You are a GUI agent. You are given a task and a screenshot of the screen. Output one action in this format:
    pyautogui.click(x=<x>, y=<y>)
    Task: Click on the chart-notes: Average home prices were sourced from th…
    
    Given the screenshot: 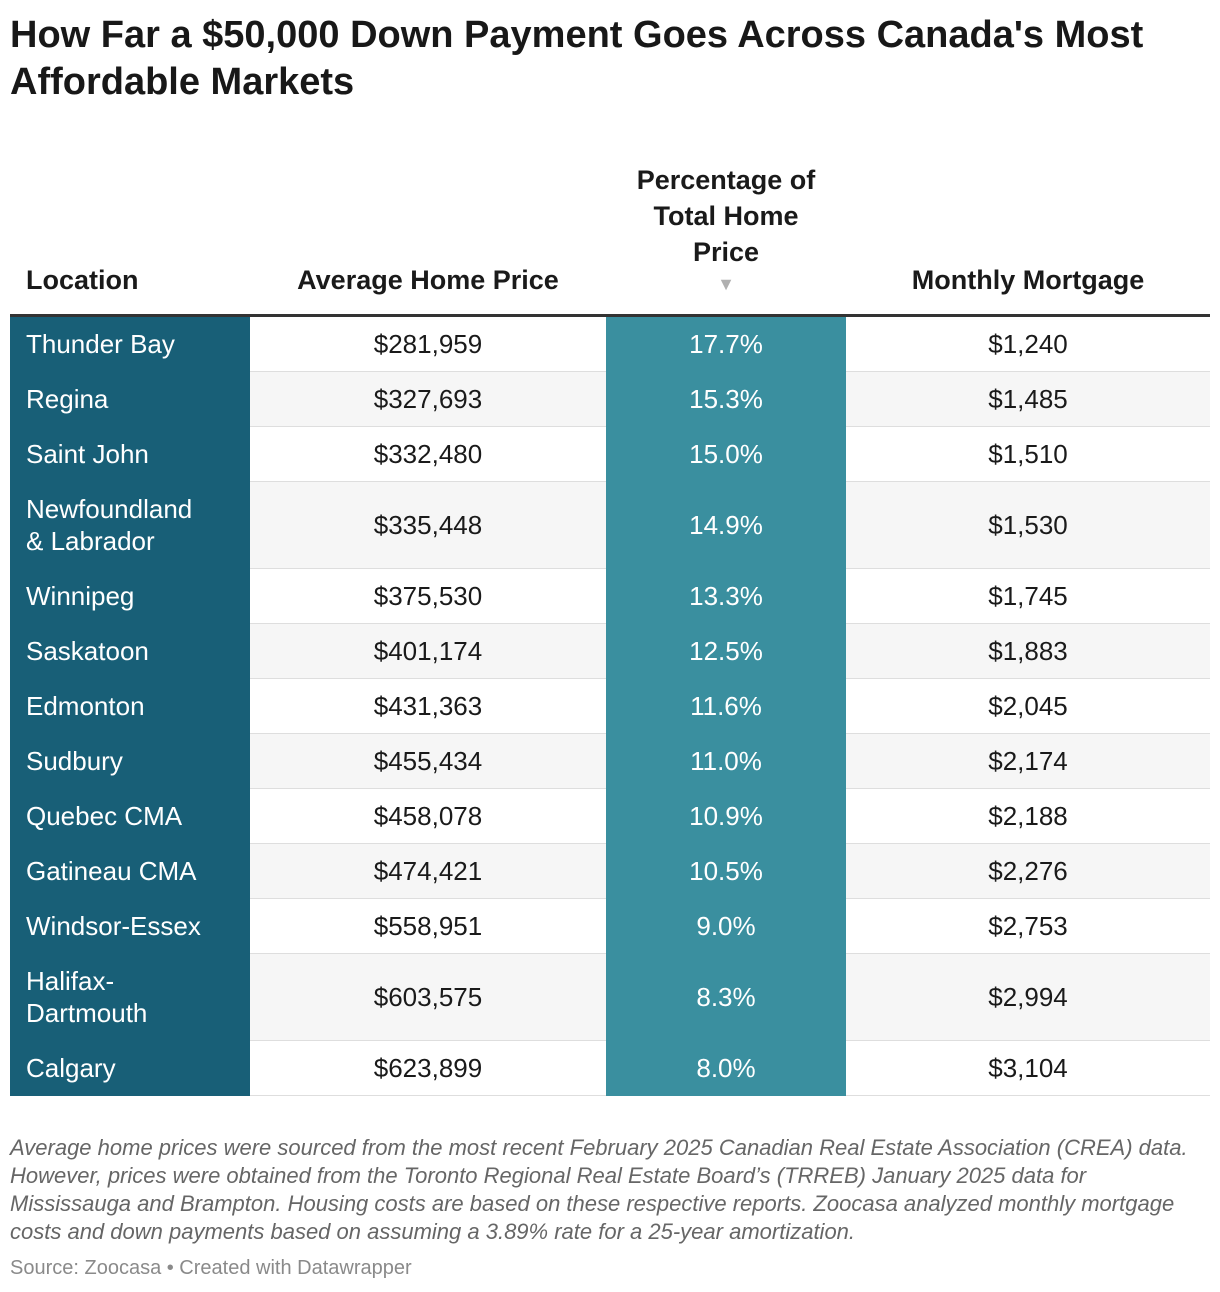 What is the action you would take?
    pyautogui.click(x=599, y=1189)
    